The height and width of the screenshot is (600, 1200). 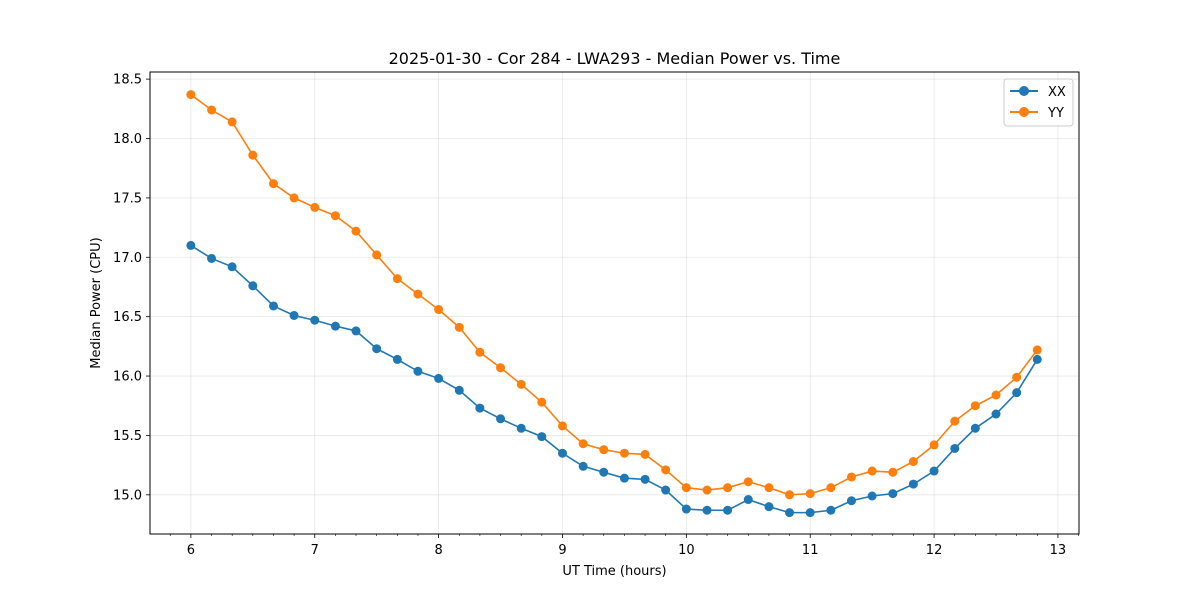 What do you see at coordinates (1024, 112) in the screenshot?
I see `legend-marker-yy` at bounding box center [1024, 112].